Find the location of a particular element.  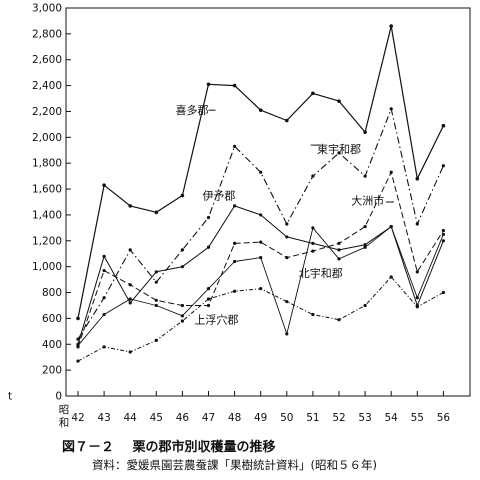

y-tick-label: 1,000 is located at coordinates (47, 267).